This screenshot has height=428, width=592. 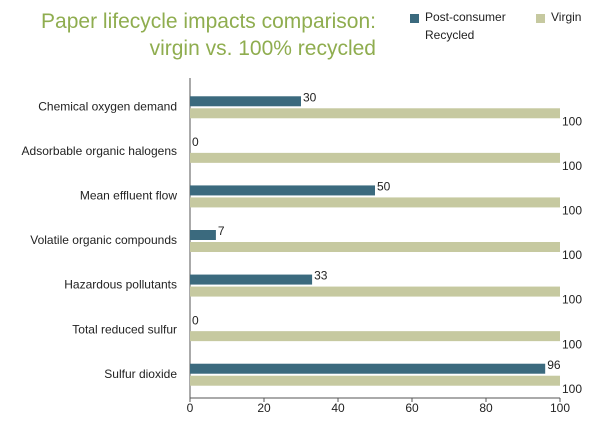 What do you see at coordinates (465, 26) in the screenshot?
I see `legend-label: Post-consumer Recycled` at bounding box center [465, 26].